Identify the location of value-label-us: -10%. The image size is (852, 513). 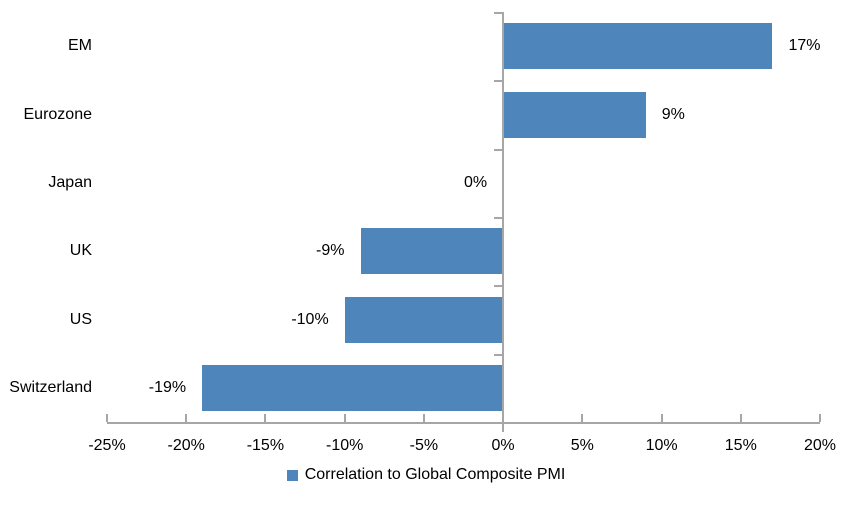
(310, 319).